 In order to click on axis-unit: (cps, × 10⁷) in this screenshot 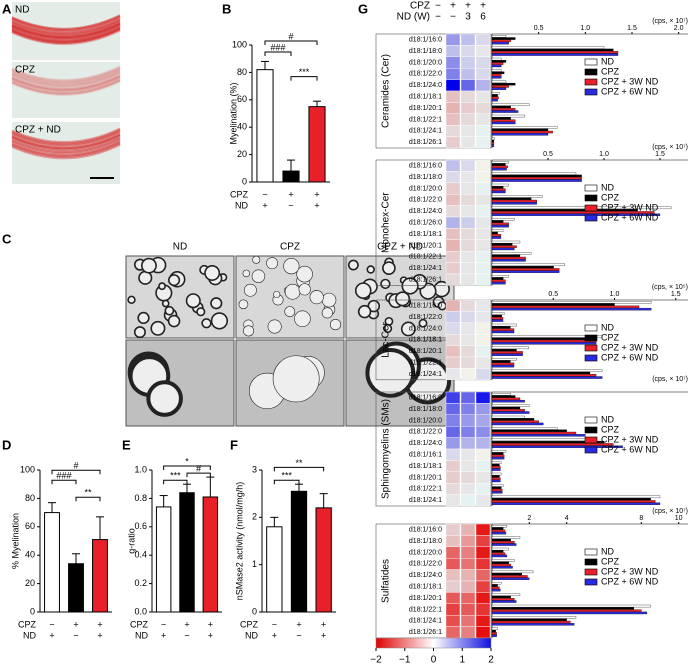, I will do `click(670, 147)`.